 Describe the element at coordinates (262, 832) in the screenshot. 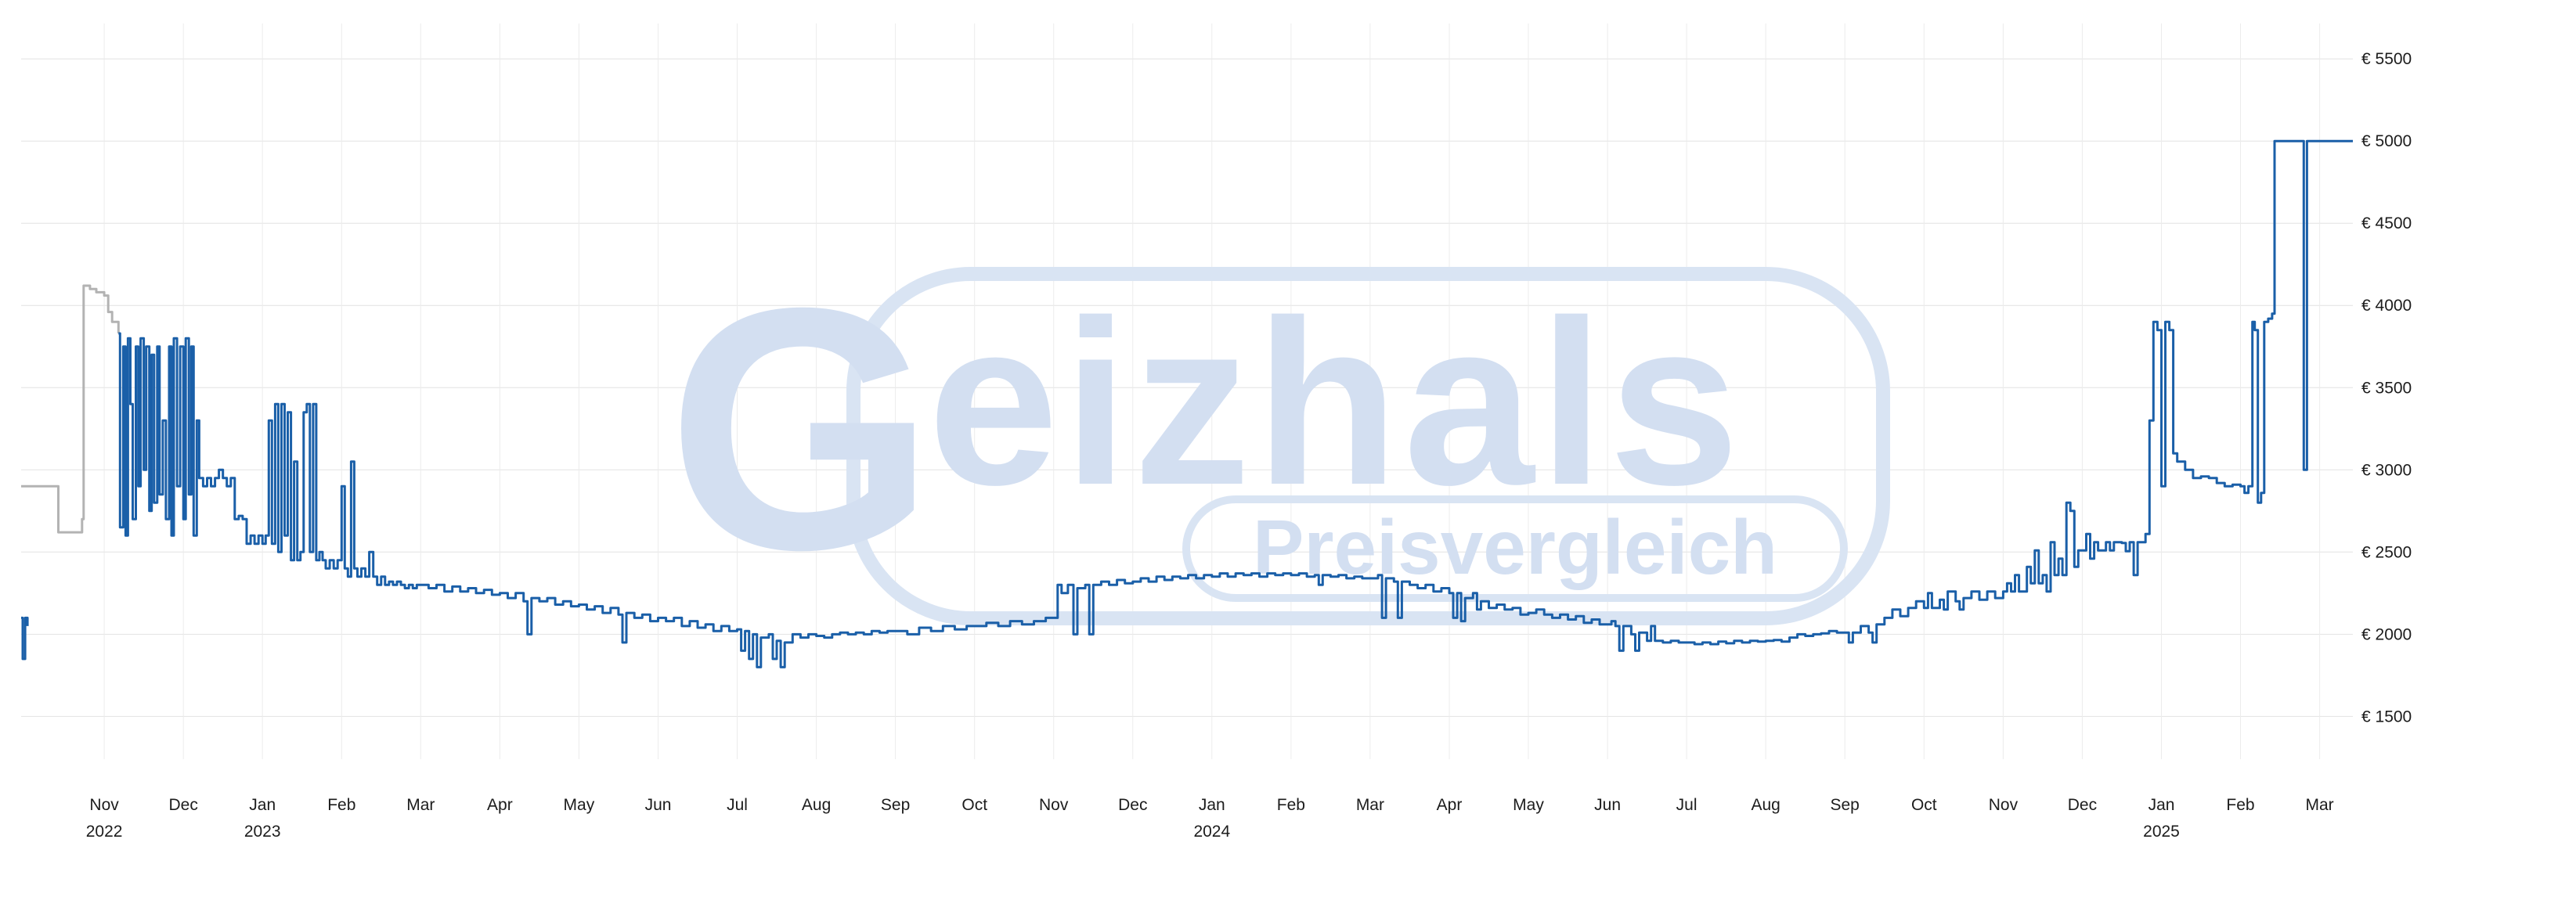

I see `x-year-label: 2023` at that location.